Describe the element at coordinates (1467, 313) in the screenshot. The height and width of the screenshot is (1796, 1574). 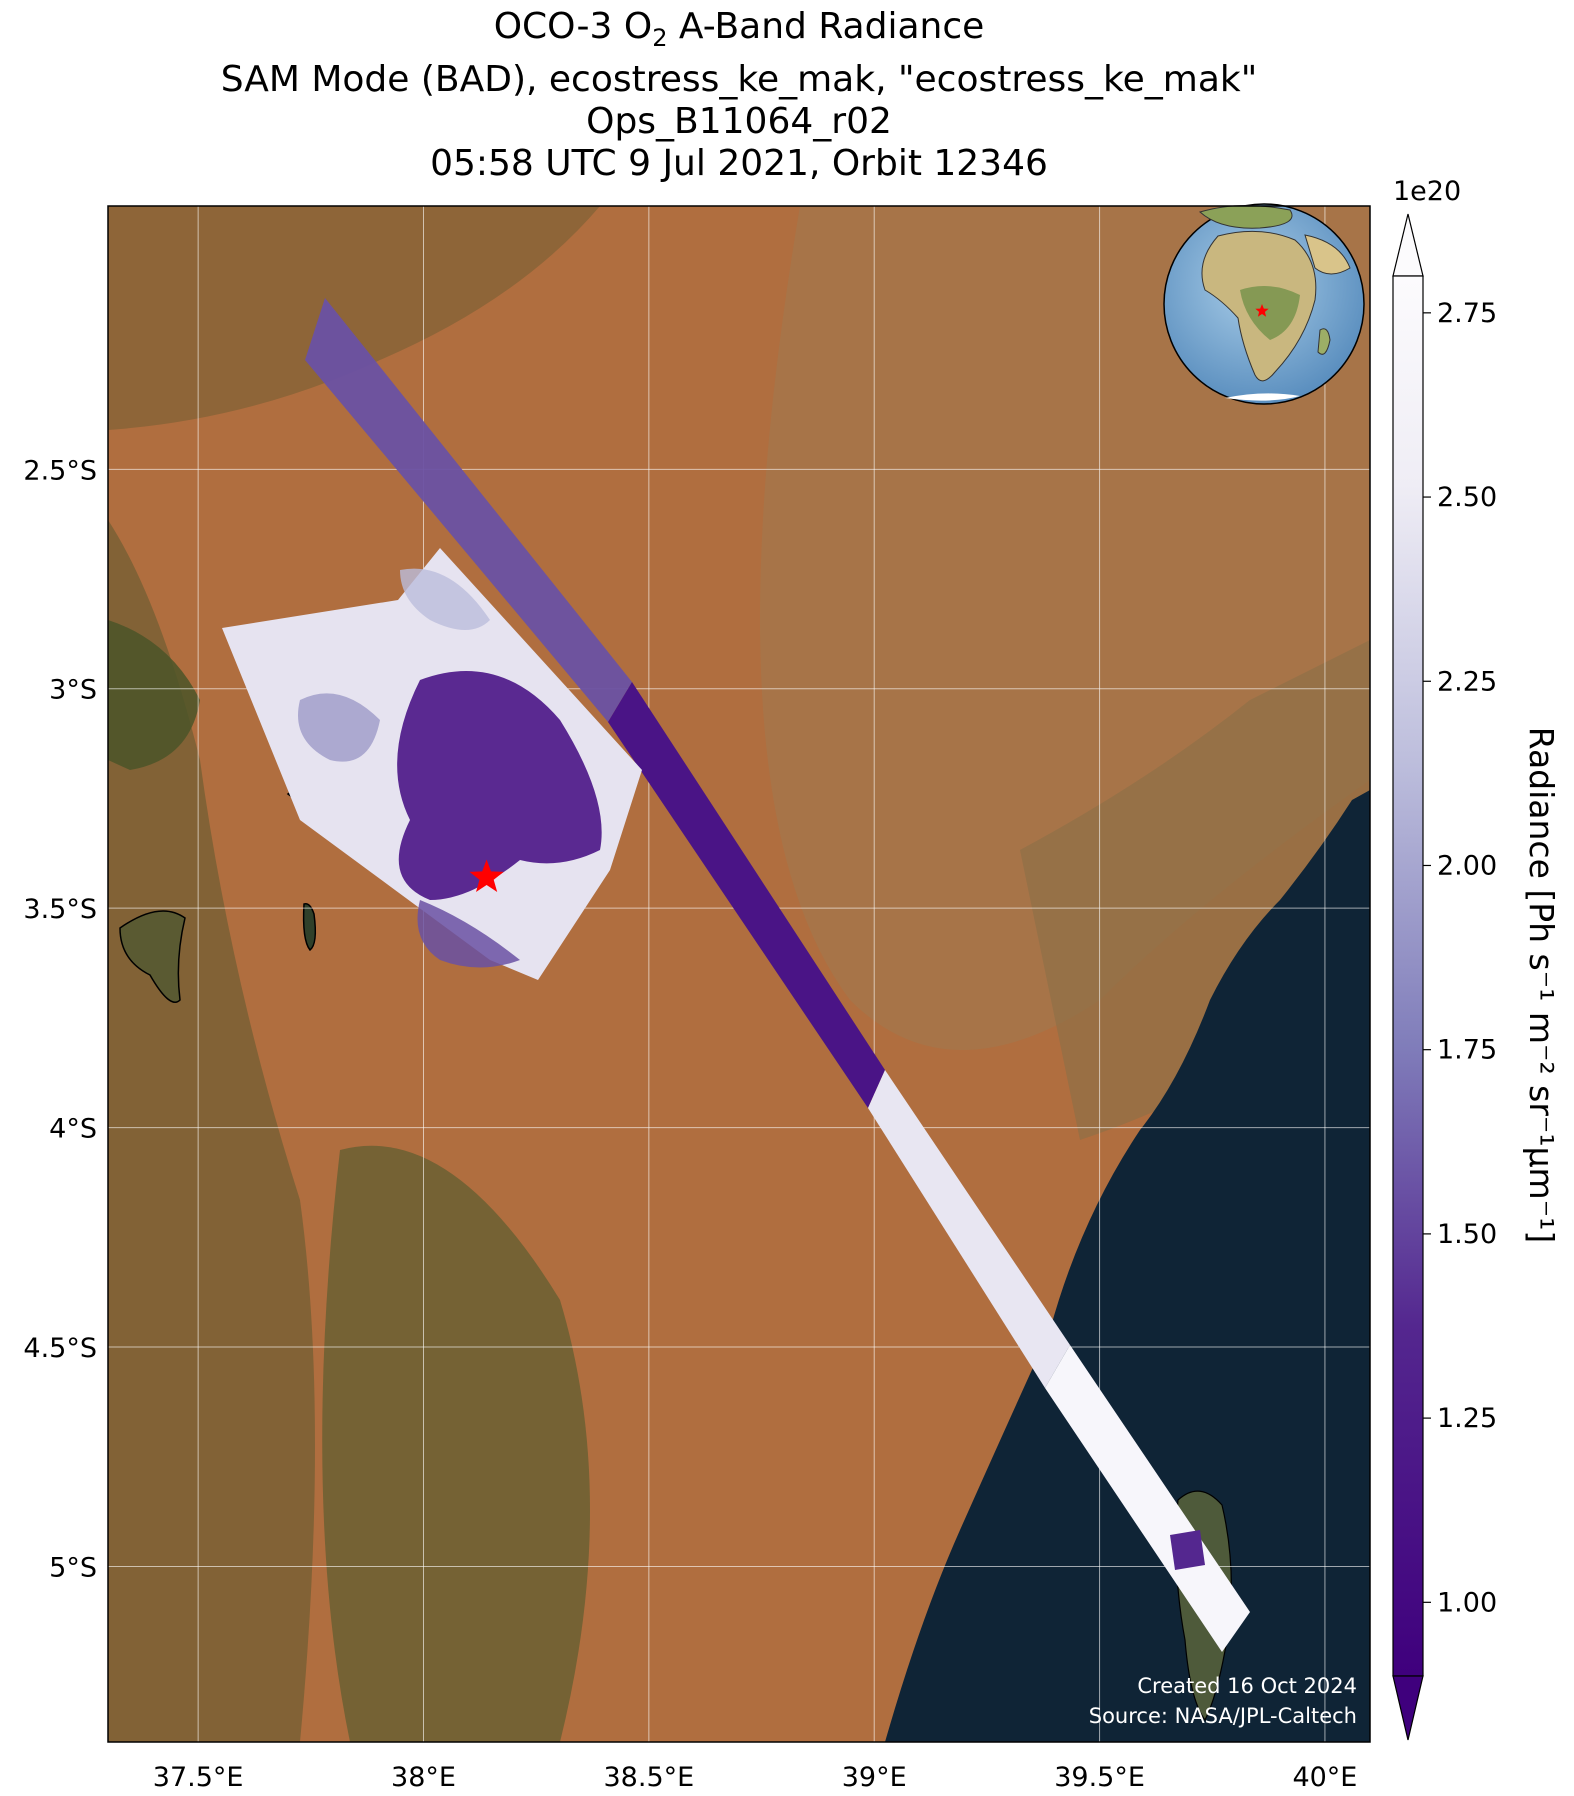
I see `colorbar-tick-label: 2.75` at that location.